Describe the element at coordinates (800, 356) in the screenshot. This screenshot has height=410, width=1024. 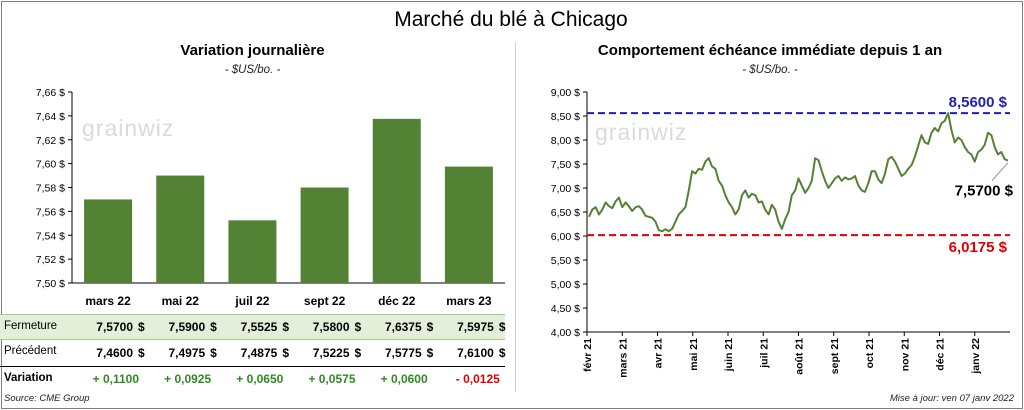
I see `x-tick-label: août 21` at that location.